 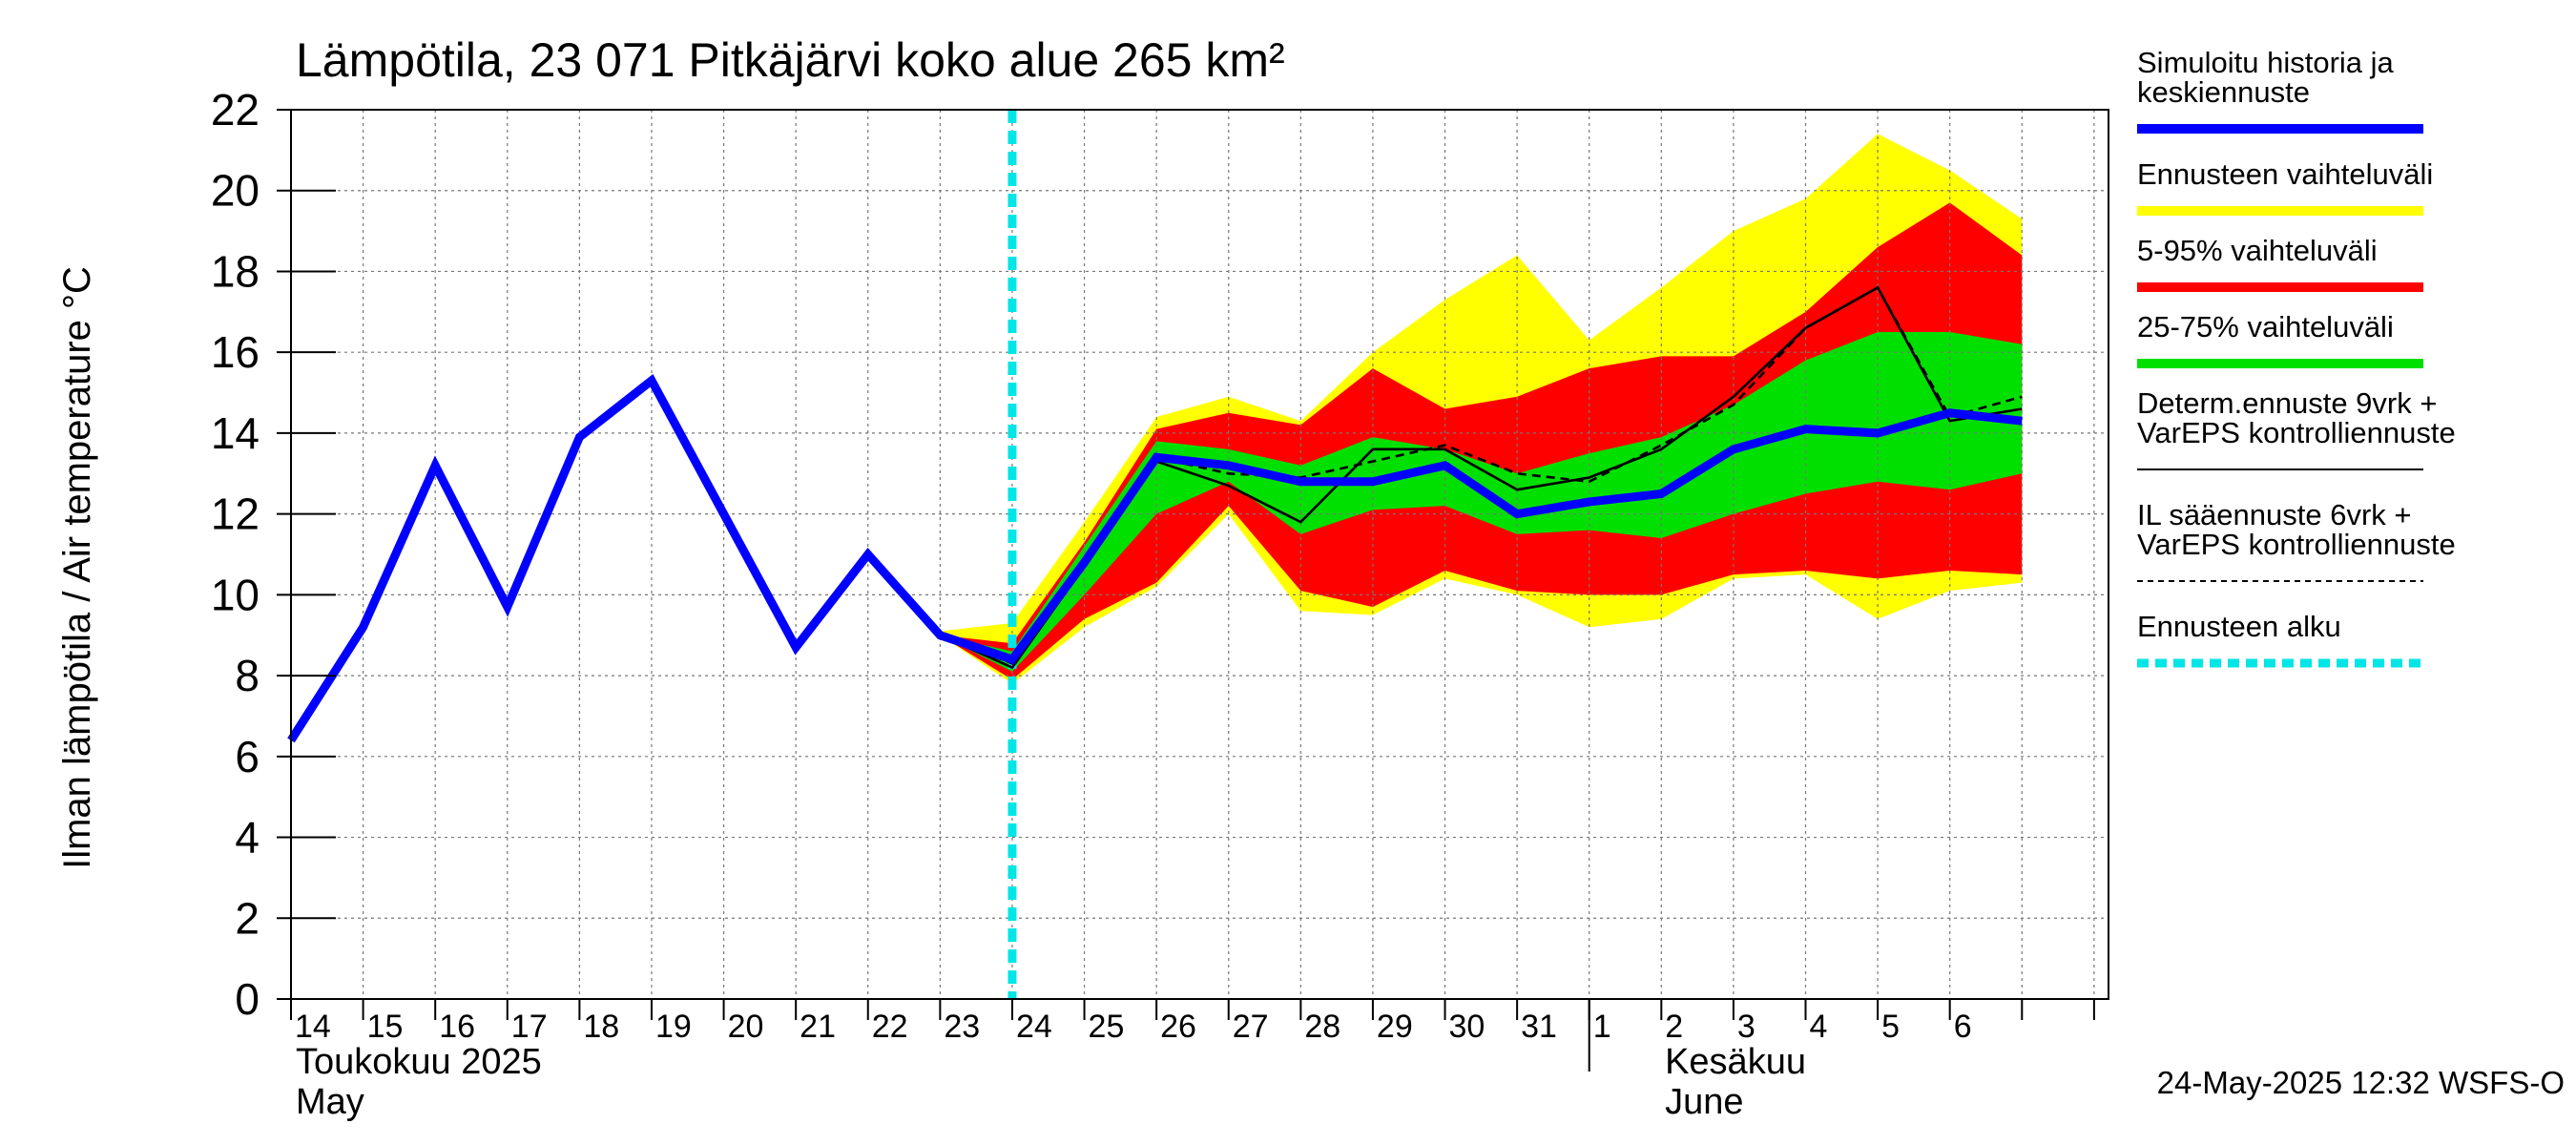 What do you see at coordinates (235, 271) in the screenshot?
I see `y-tick-label: 18` at bounding box center [235, 271].